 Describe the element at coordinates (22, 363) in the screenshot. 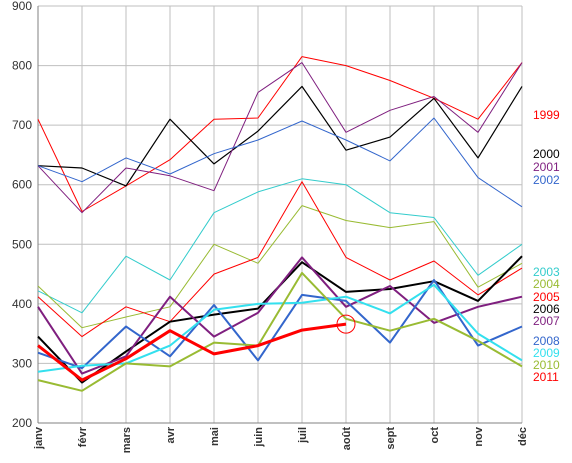

I see `y-tick-label: 300` at that location.